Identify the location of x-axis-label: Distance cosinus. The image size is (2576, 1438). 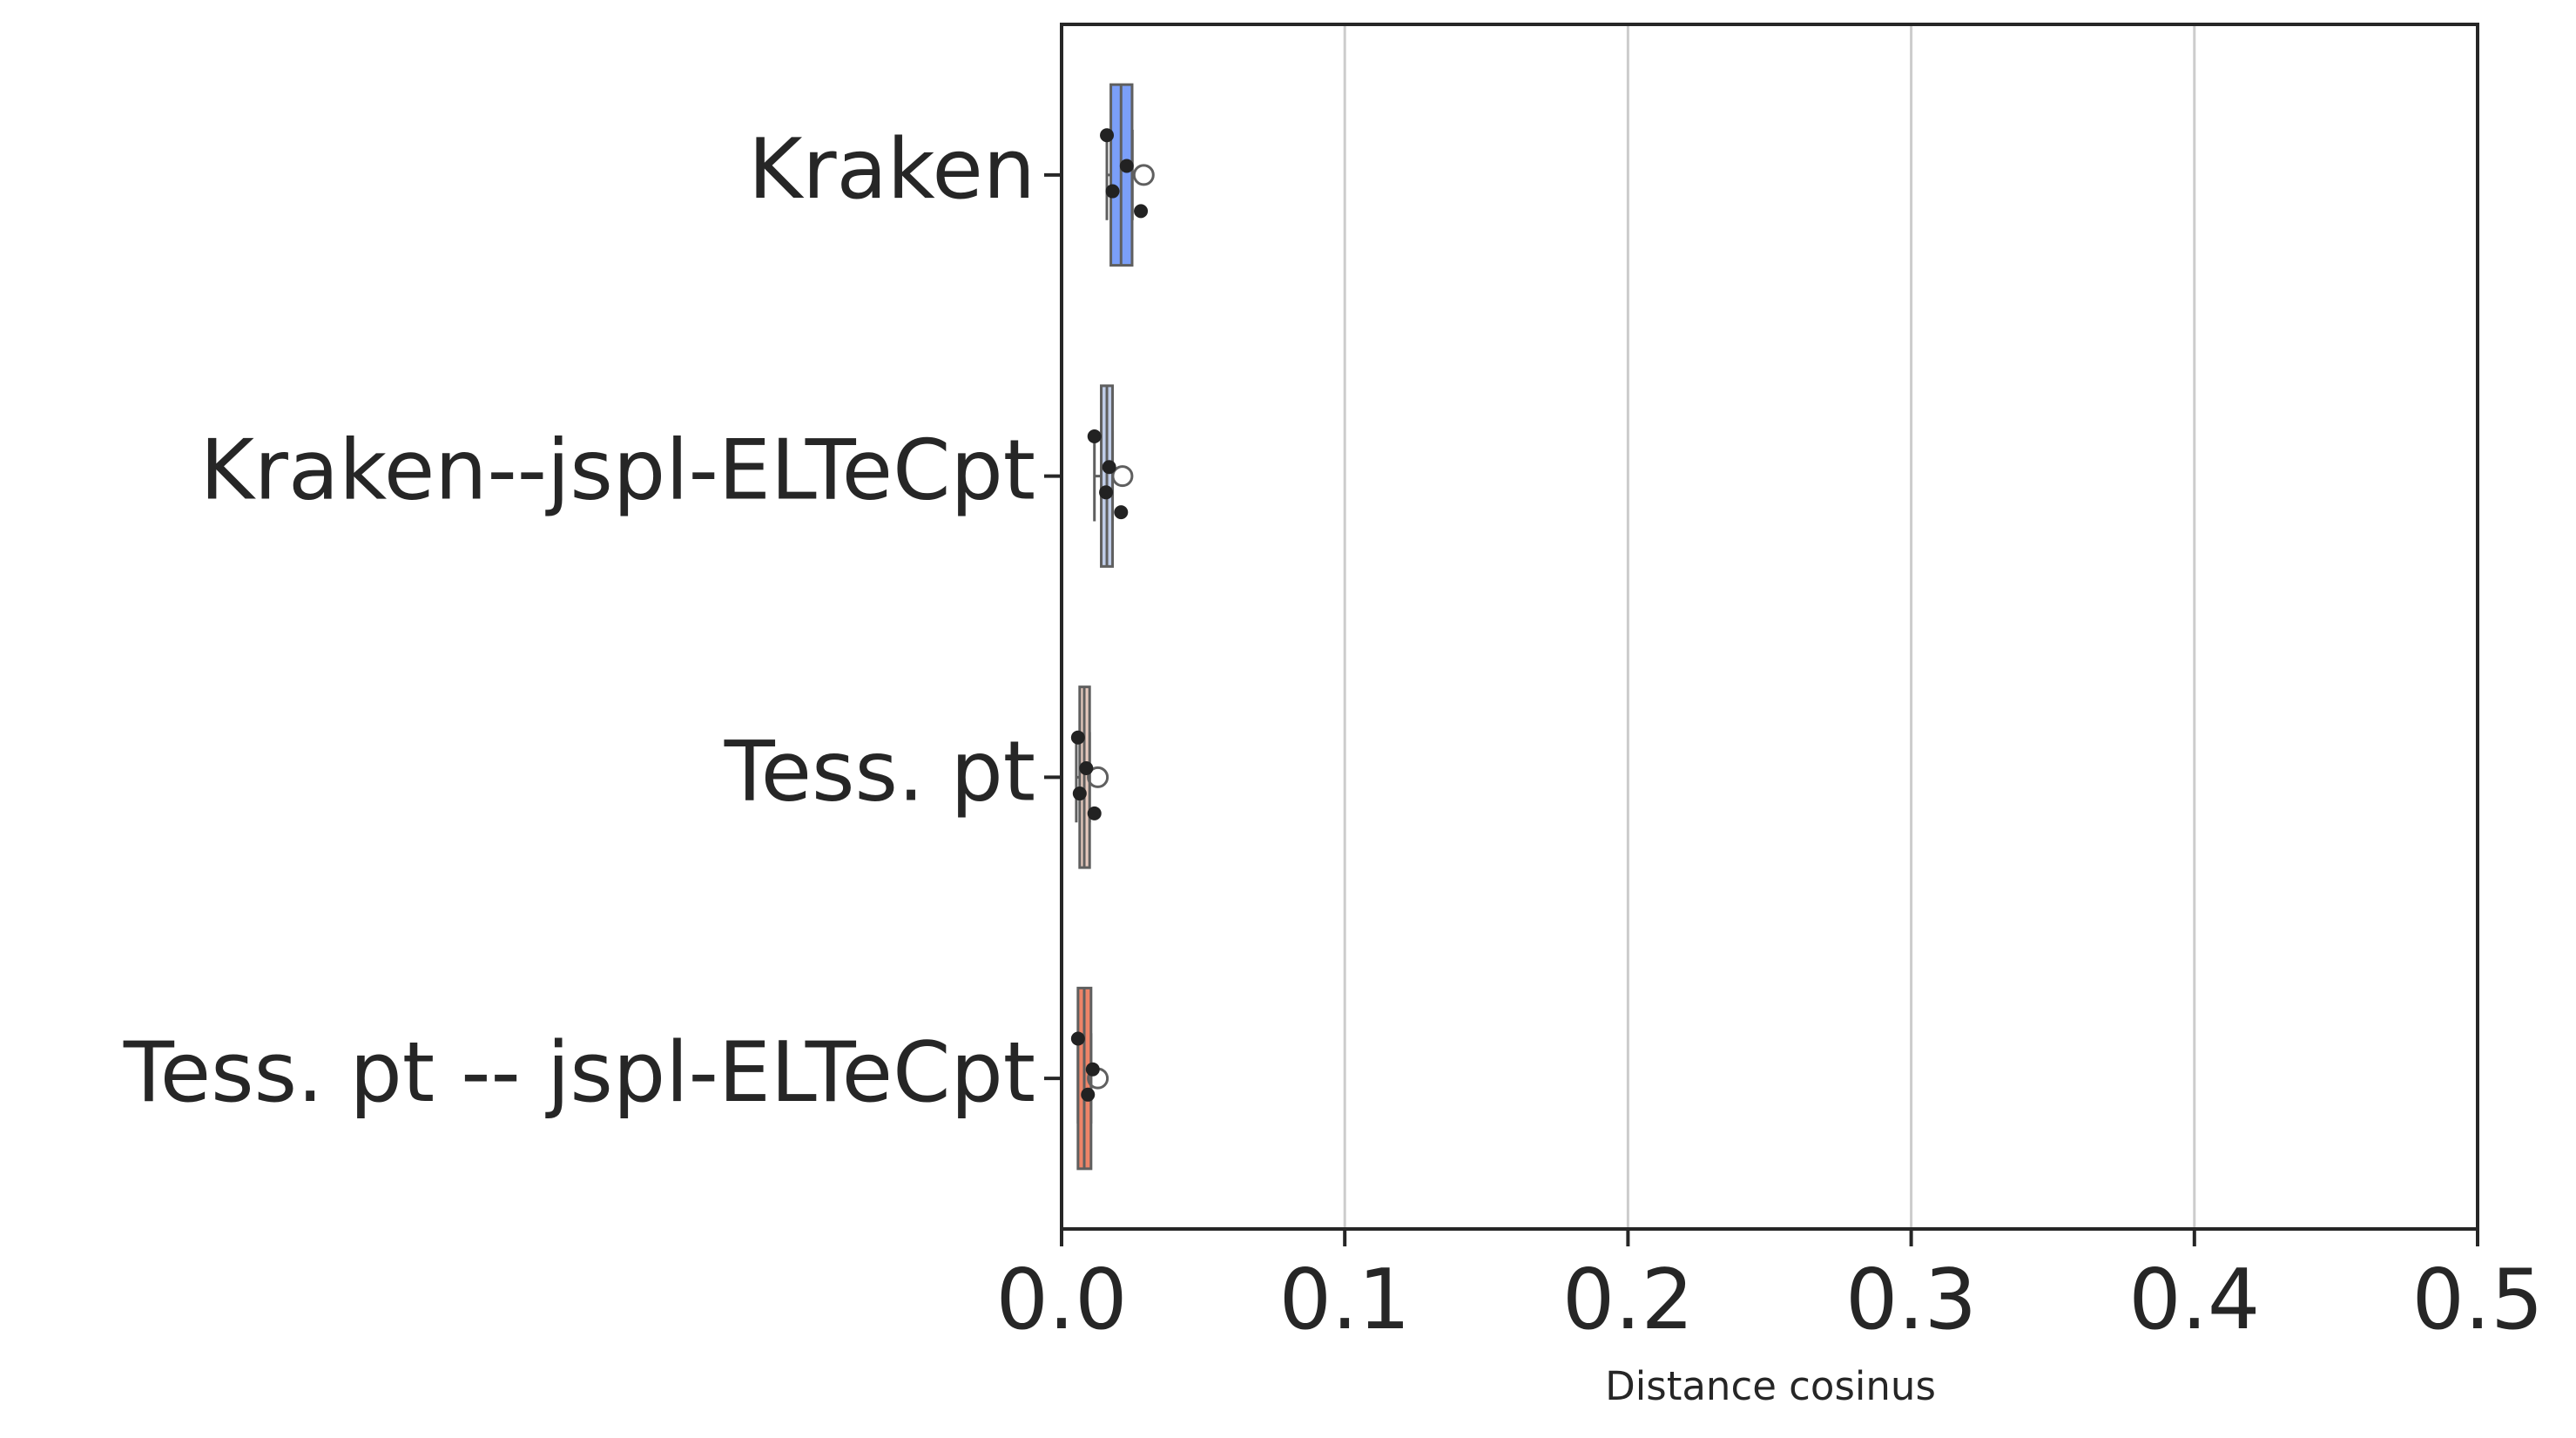
(1771, 1386).